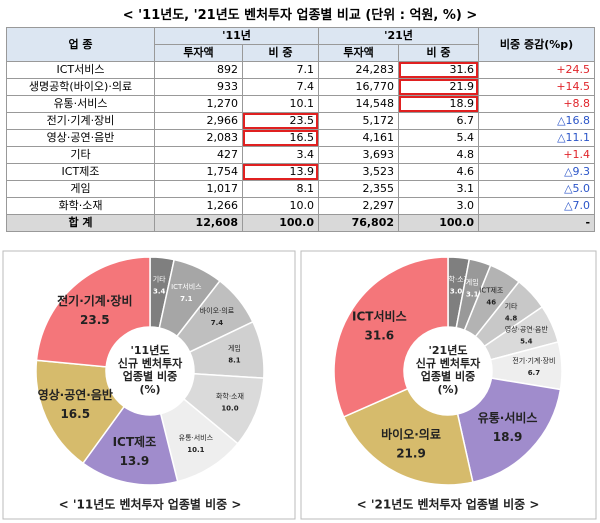 The width and height of the screenshot is (600, 523). What do you see at coordinates (359, 104) in the screenshot?
I see `table-cell: 14,548` at bounding box center [359, 104].